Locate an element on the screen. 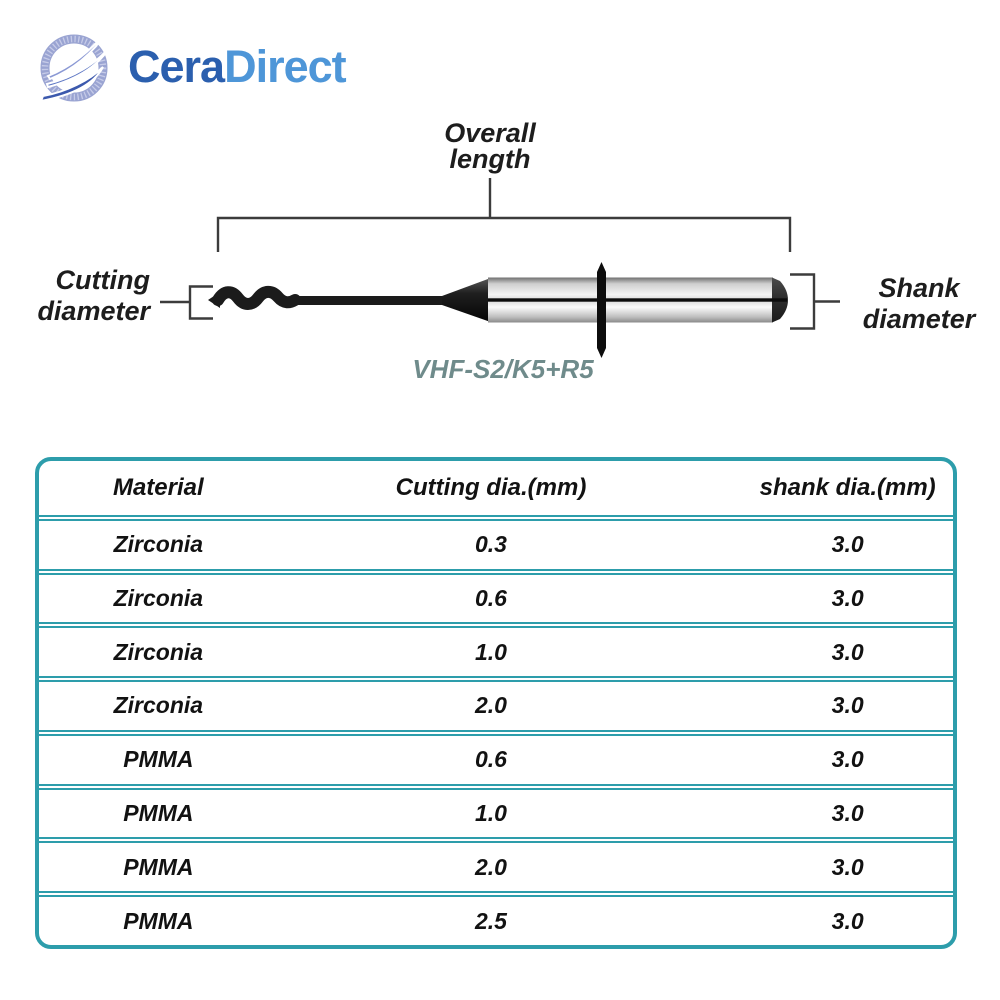 The height and width of the screenshot is (1000, 1000). overall-length-label: Overall length is located at coordinates (490, 146).